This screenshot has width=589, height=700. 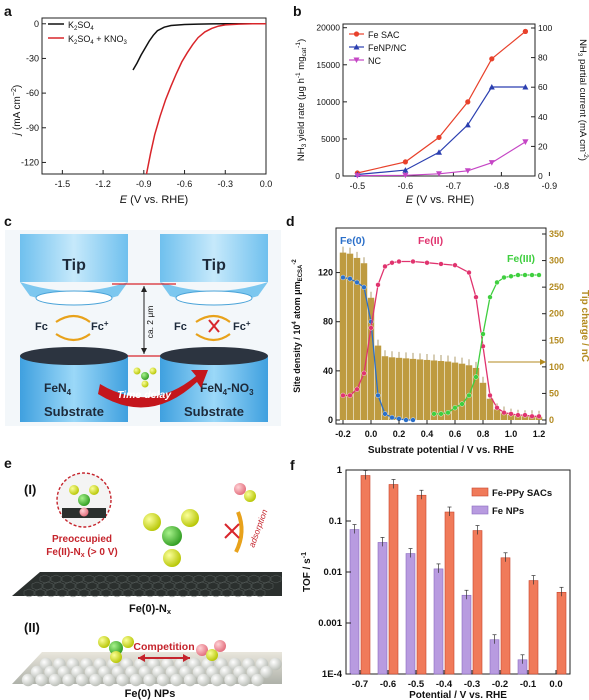 I want to click on redox-arrow-left-bottom, so click(x=73, y=337).